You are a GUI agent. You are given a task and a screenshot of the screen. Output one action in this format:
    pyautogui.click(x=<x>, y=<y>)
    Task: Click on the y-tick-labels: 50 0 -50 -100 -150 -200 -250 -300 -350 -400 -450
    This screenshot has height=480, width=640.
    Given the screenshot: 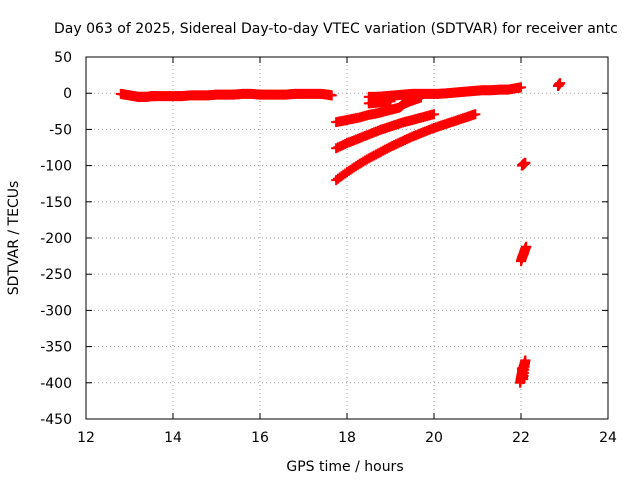 What is the action you would take?
    pyautogui.click(x=56, y=239)
    